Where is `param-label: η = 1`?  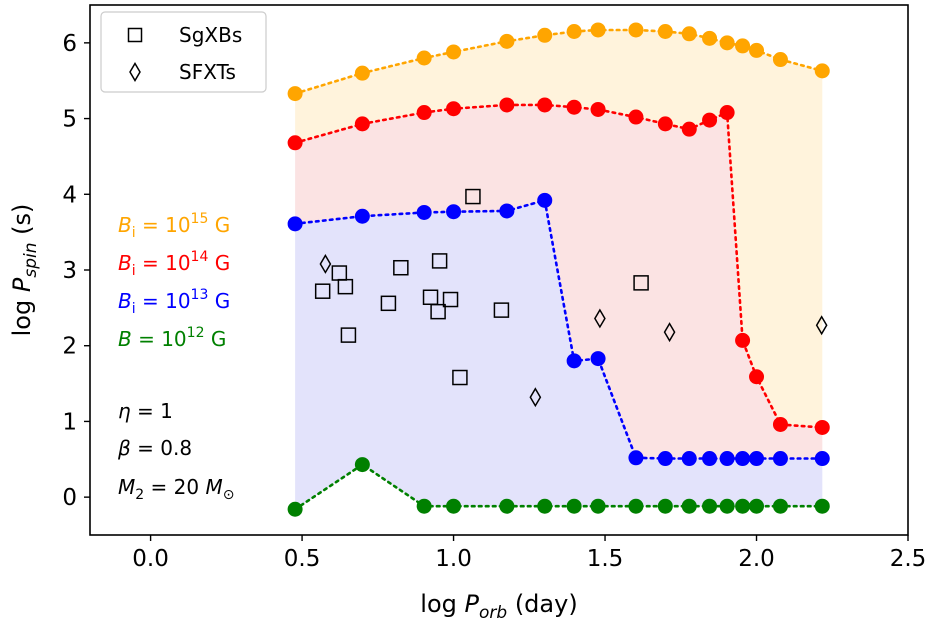
param-label: η = 1 is located at coordinates (145, 411).